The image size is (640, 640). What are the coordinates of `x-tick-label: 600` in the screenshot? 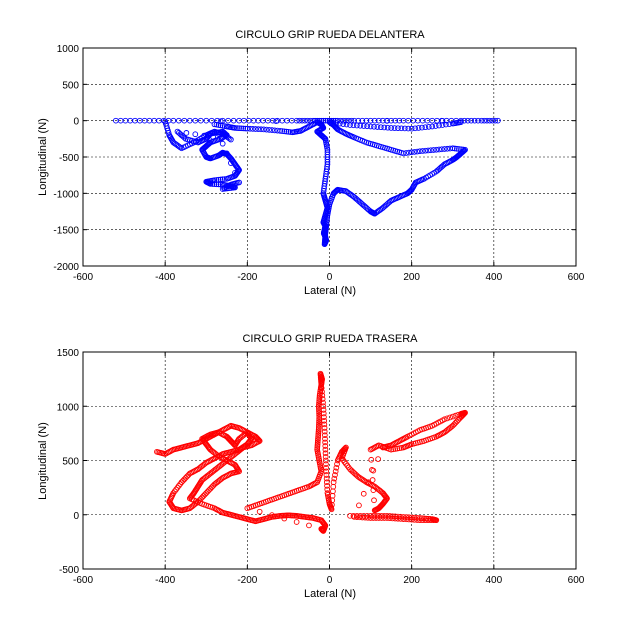 It's located at (576, 277).